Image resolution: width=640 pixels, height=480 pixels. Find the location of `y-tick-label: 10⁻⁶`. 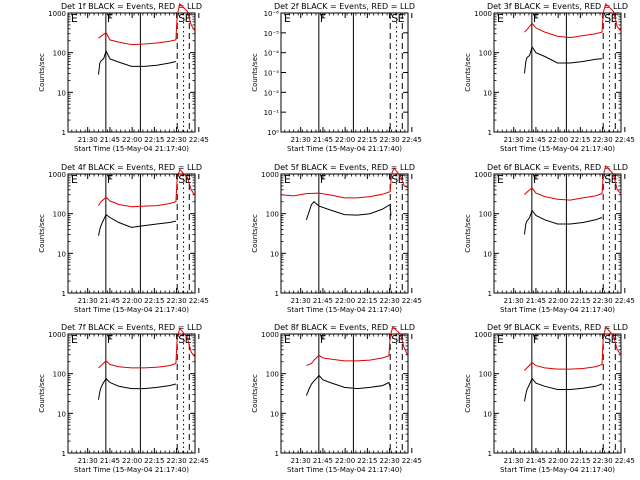

y-tick-label: 10⁻⁶ is located at coordinates (272, 14).